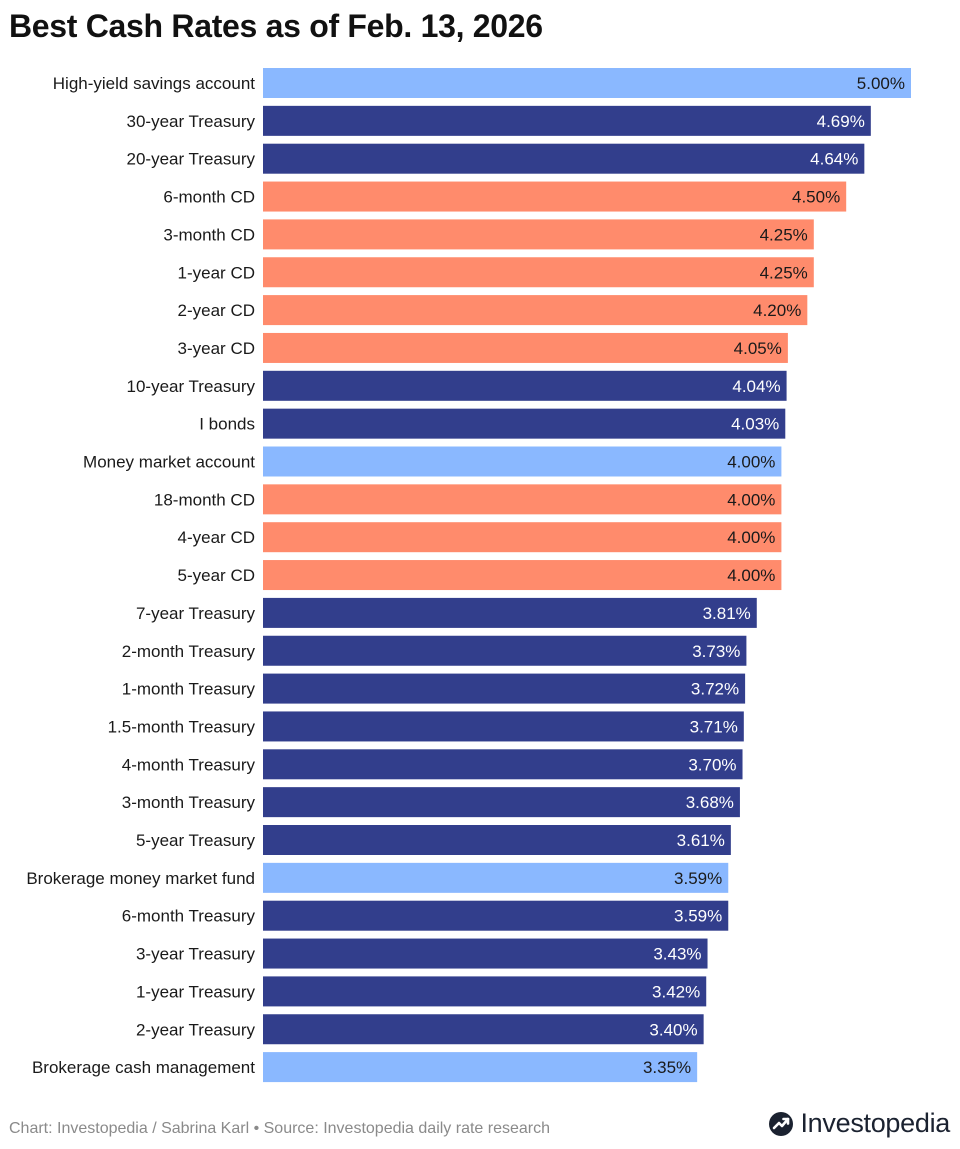 This screenshot has height=1149, width=960. What do you see at coordinates (140, 878) in the screenshot?
I see `category-label: Brokerage money market fund` at bounding box center [140, 878].